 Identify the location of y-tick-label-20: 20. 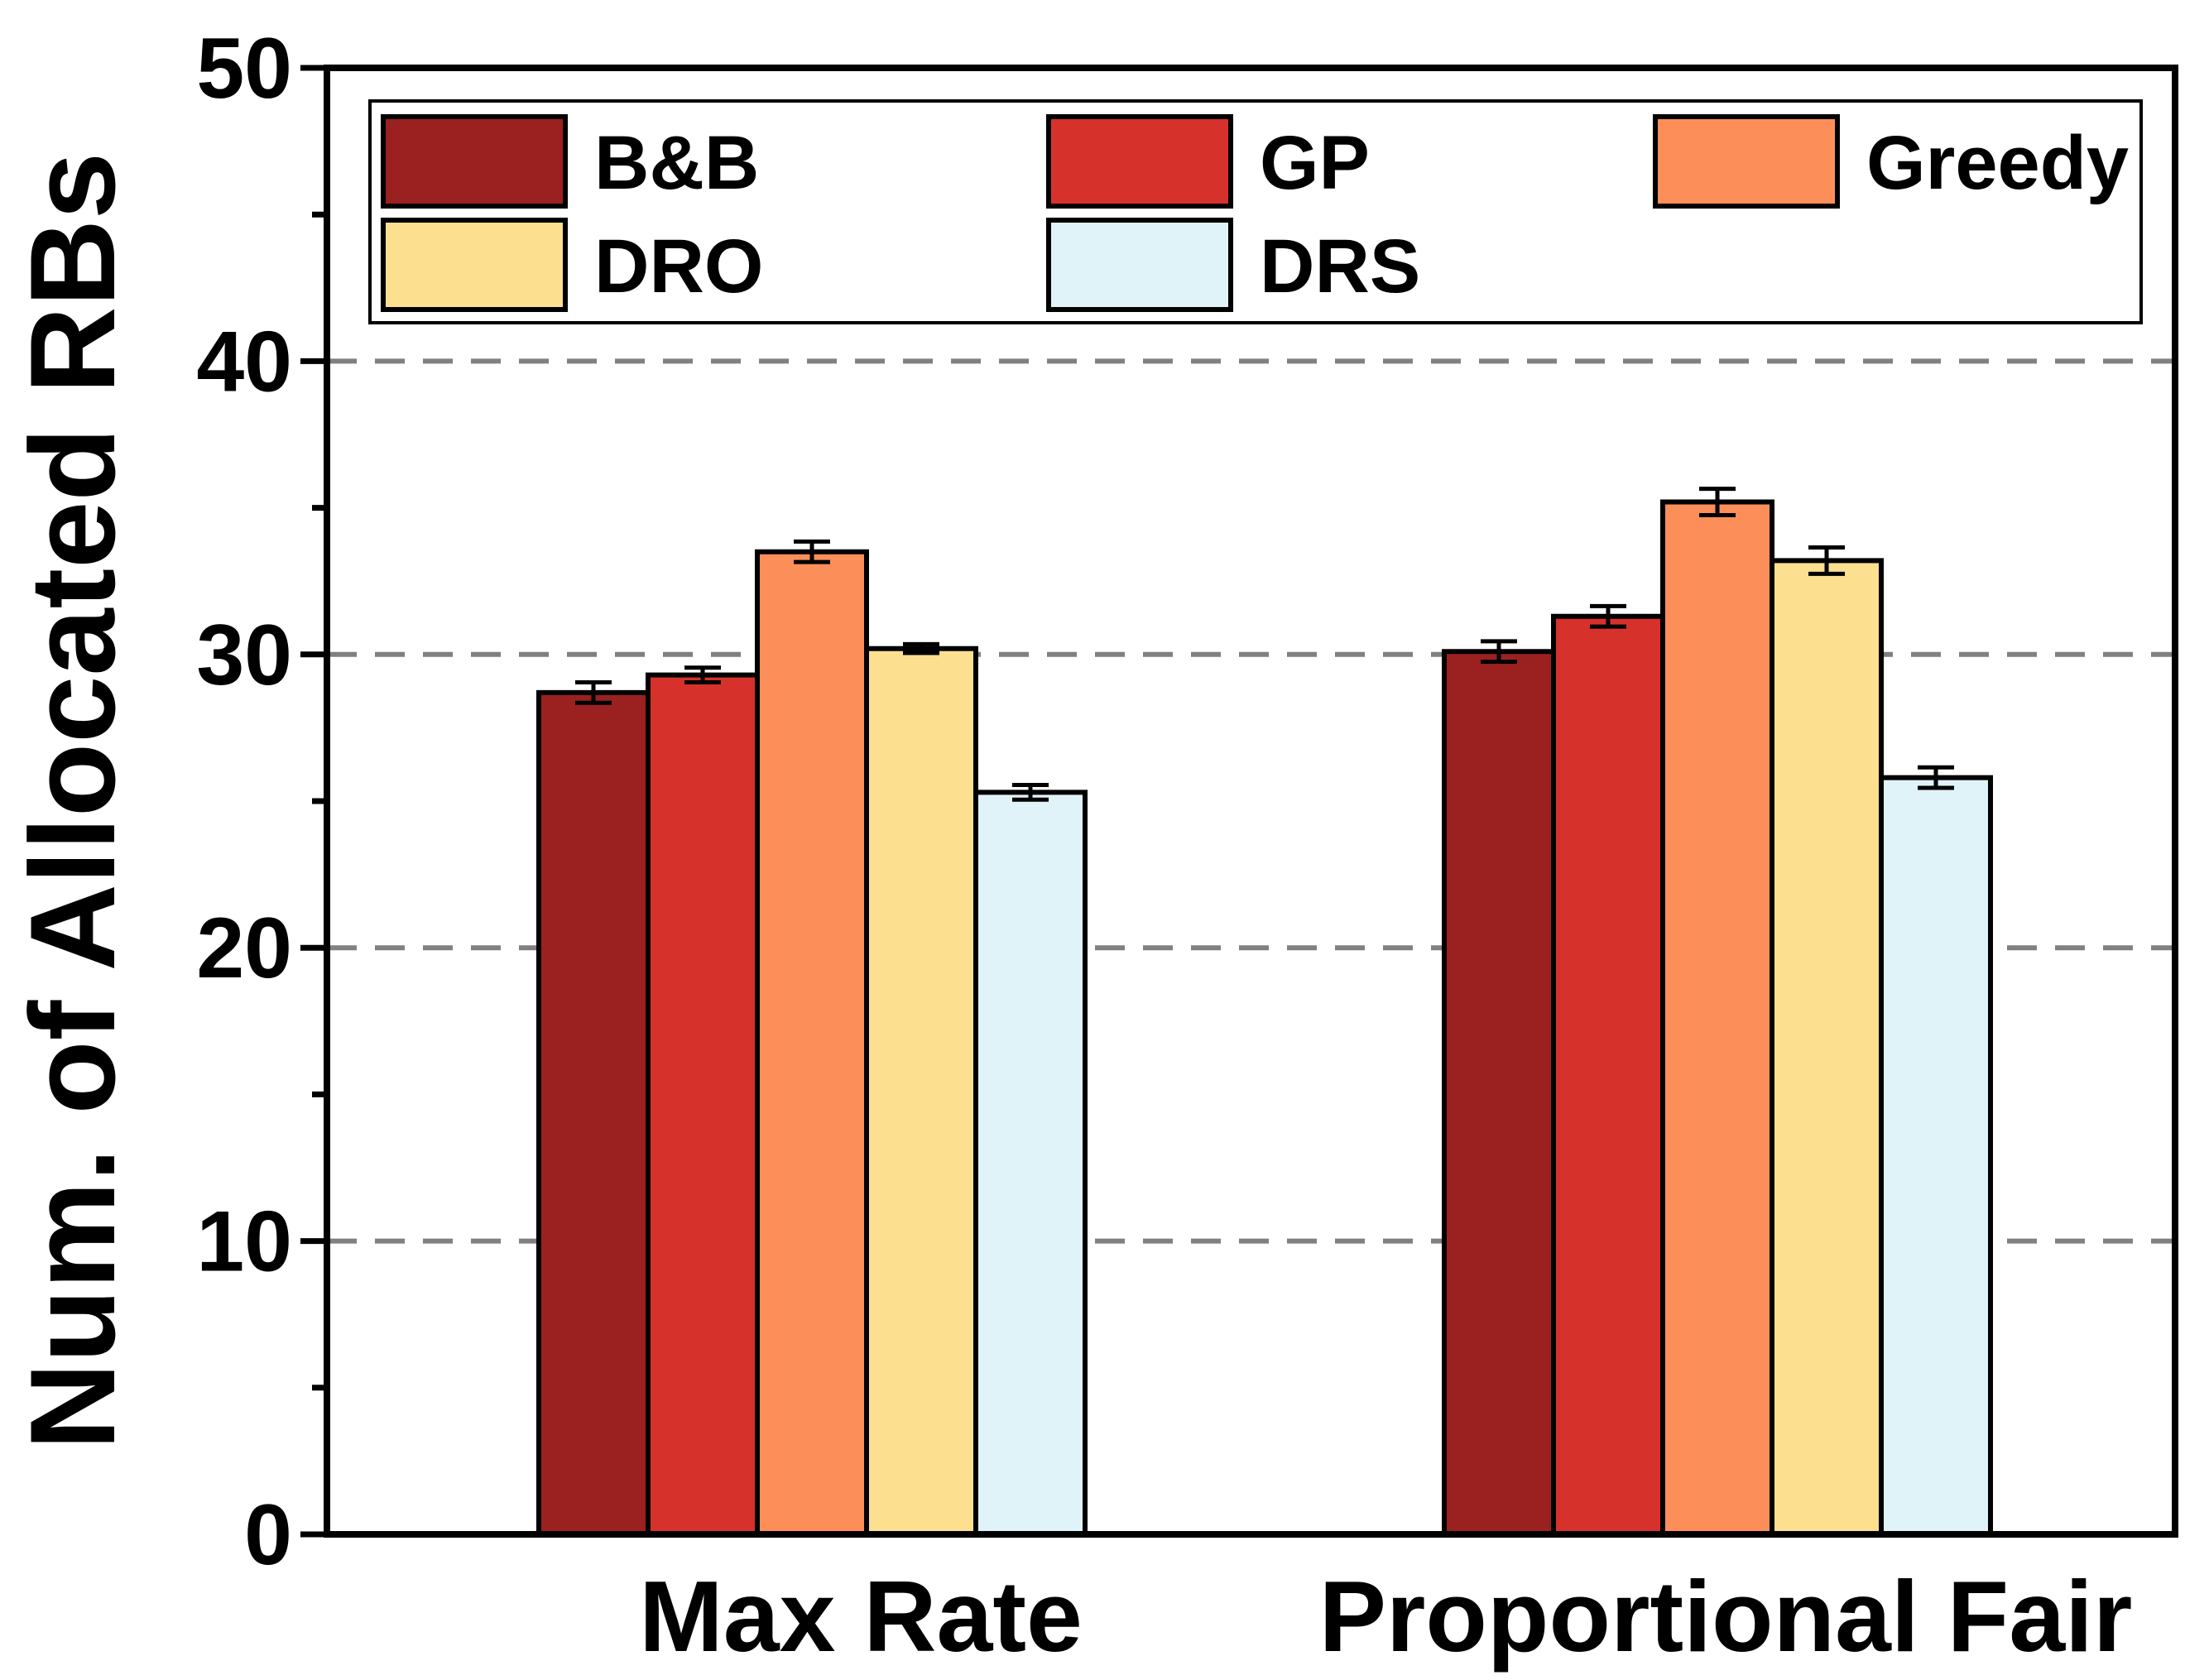
(244, 948).